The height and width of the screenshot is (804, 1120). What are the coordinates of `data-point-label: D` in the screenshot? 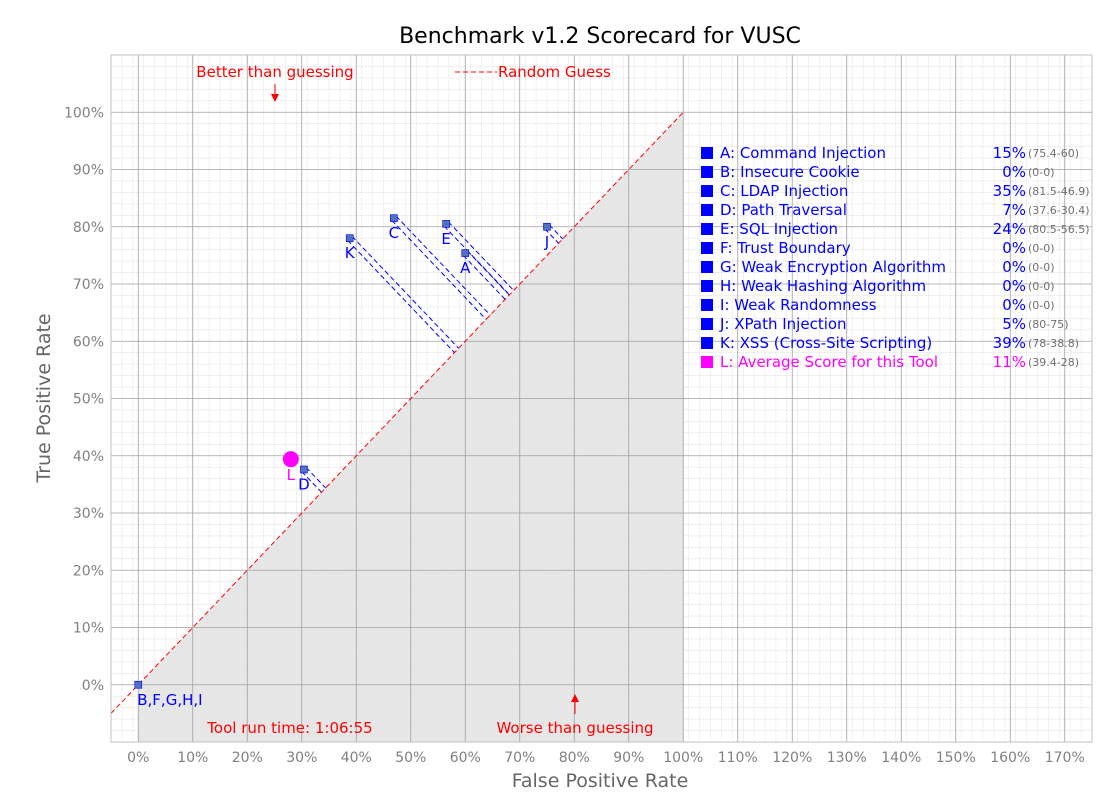 It's located at (304, 484).